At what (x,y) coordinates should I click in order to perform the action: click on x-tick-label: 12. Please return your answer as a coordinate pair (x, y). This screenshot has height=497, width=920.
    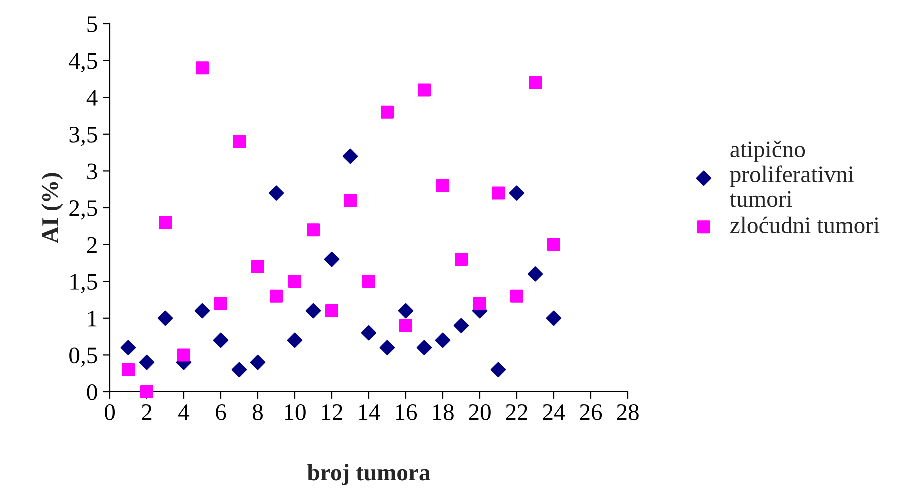
    Looking at the image, I should click on (332, 412).